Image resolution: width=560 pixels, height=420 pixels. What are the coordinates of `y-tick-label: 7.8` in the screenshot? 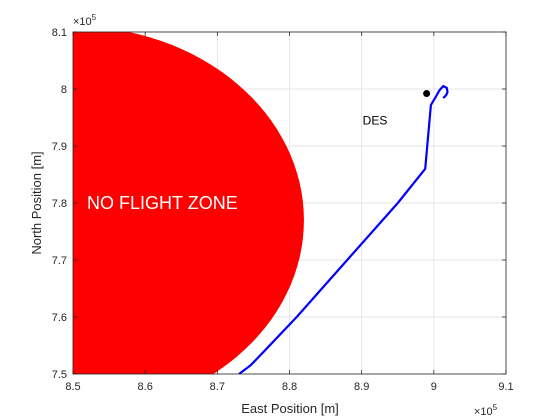 It's located at (59, 204).